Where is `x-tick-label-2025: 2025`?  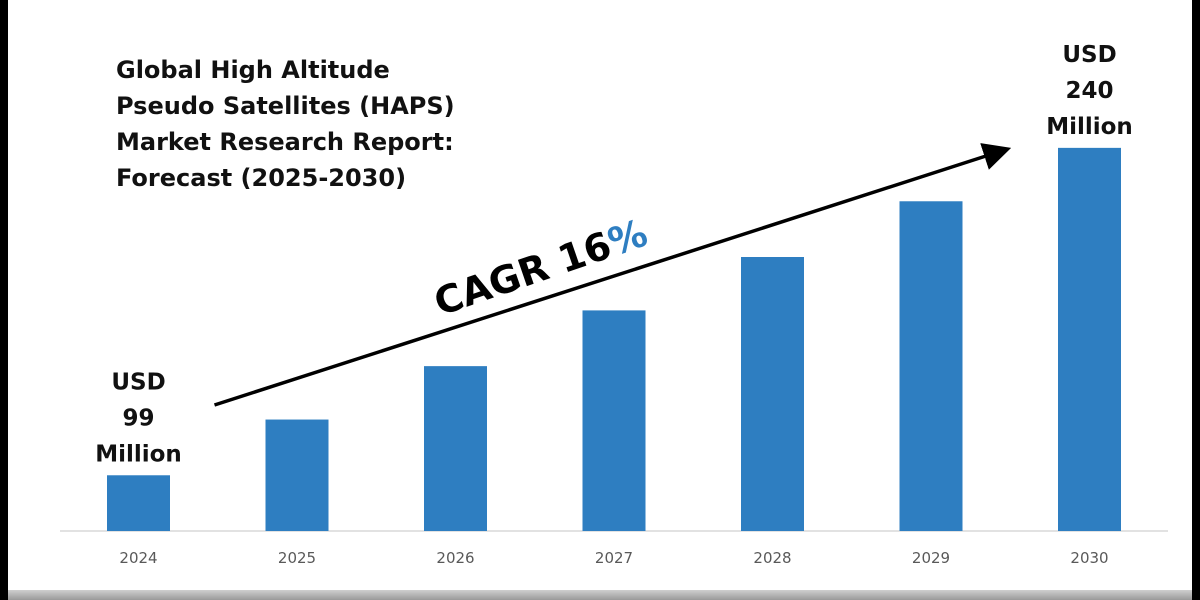 x-tick-label-2025: 2025 is located at coordinates (297, 558).